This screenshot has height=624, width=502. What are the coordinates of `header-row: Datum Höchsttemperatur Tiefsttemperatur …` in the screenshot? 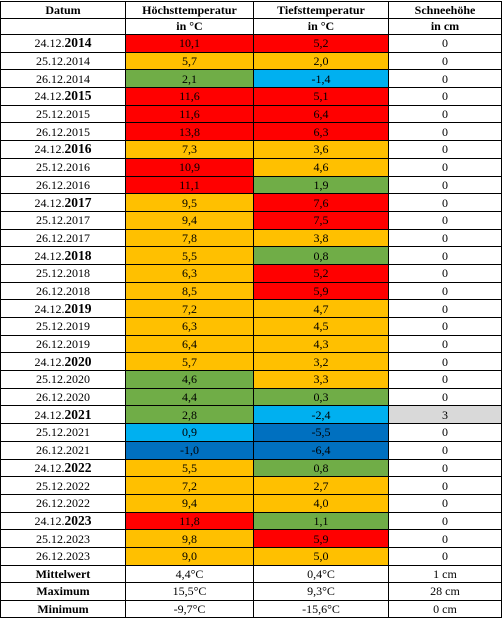 It's located at (251, 10).